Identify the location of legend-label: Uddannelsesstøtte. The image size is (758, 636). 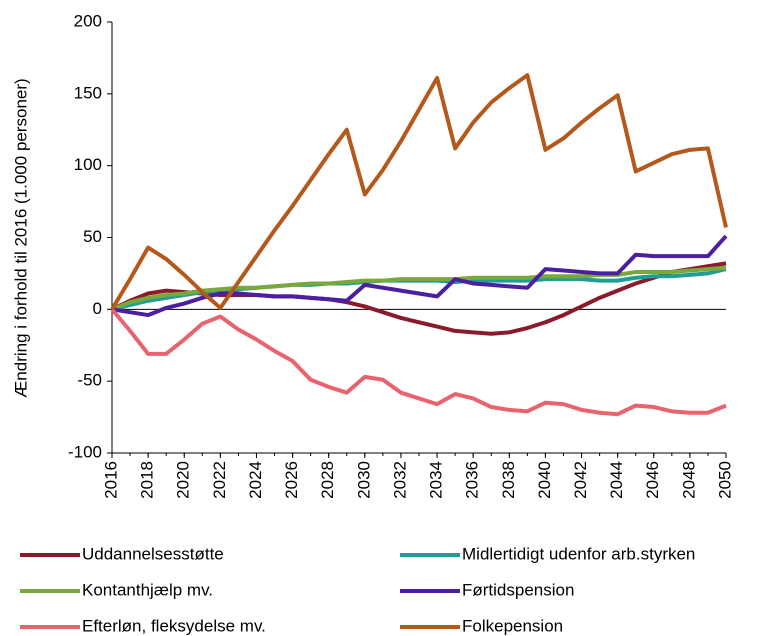
(153, 553).